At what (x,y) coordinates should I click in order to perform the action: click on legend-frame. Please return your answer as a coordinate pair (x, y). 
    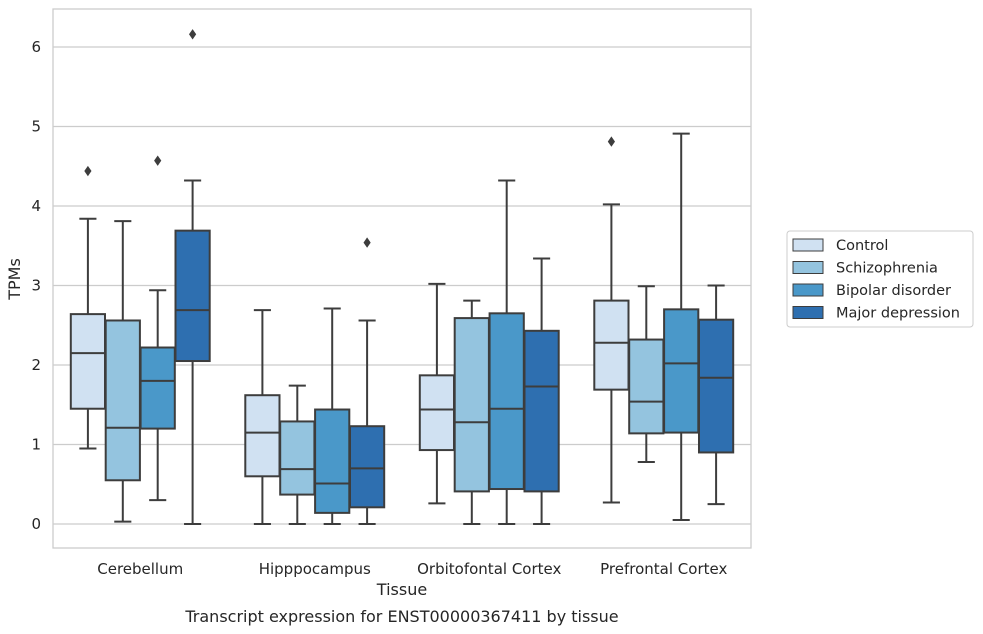
    Looking at the image, I should click on (880, 279).